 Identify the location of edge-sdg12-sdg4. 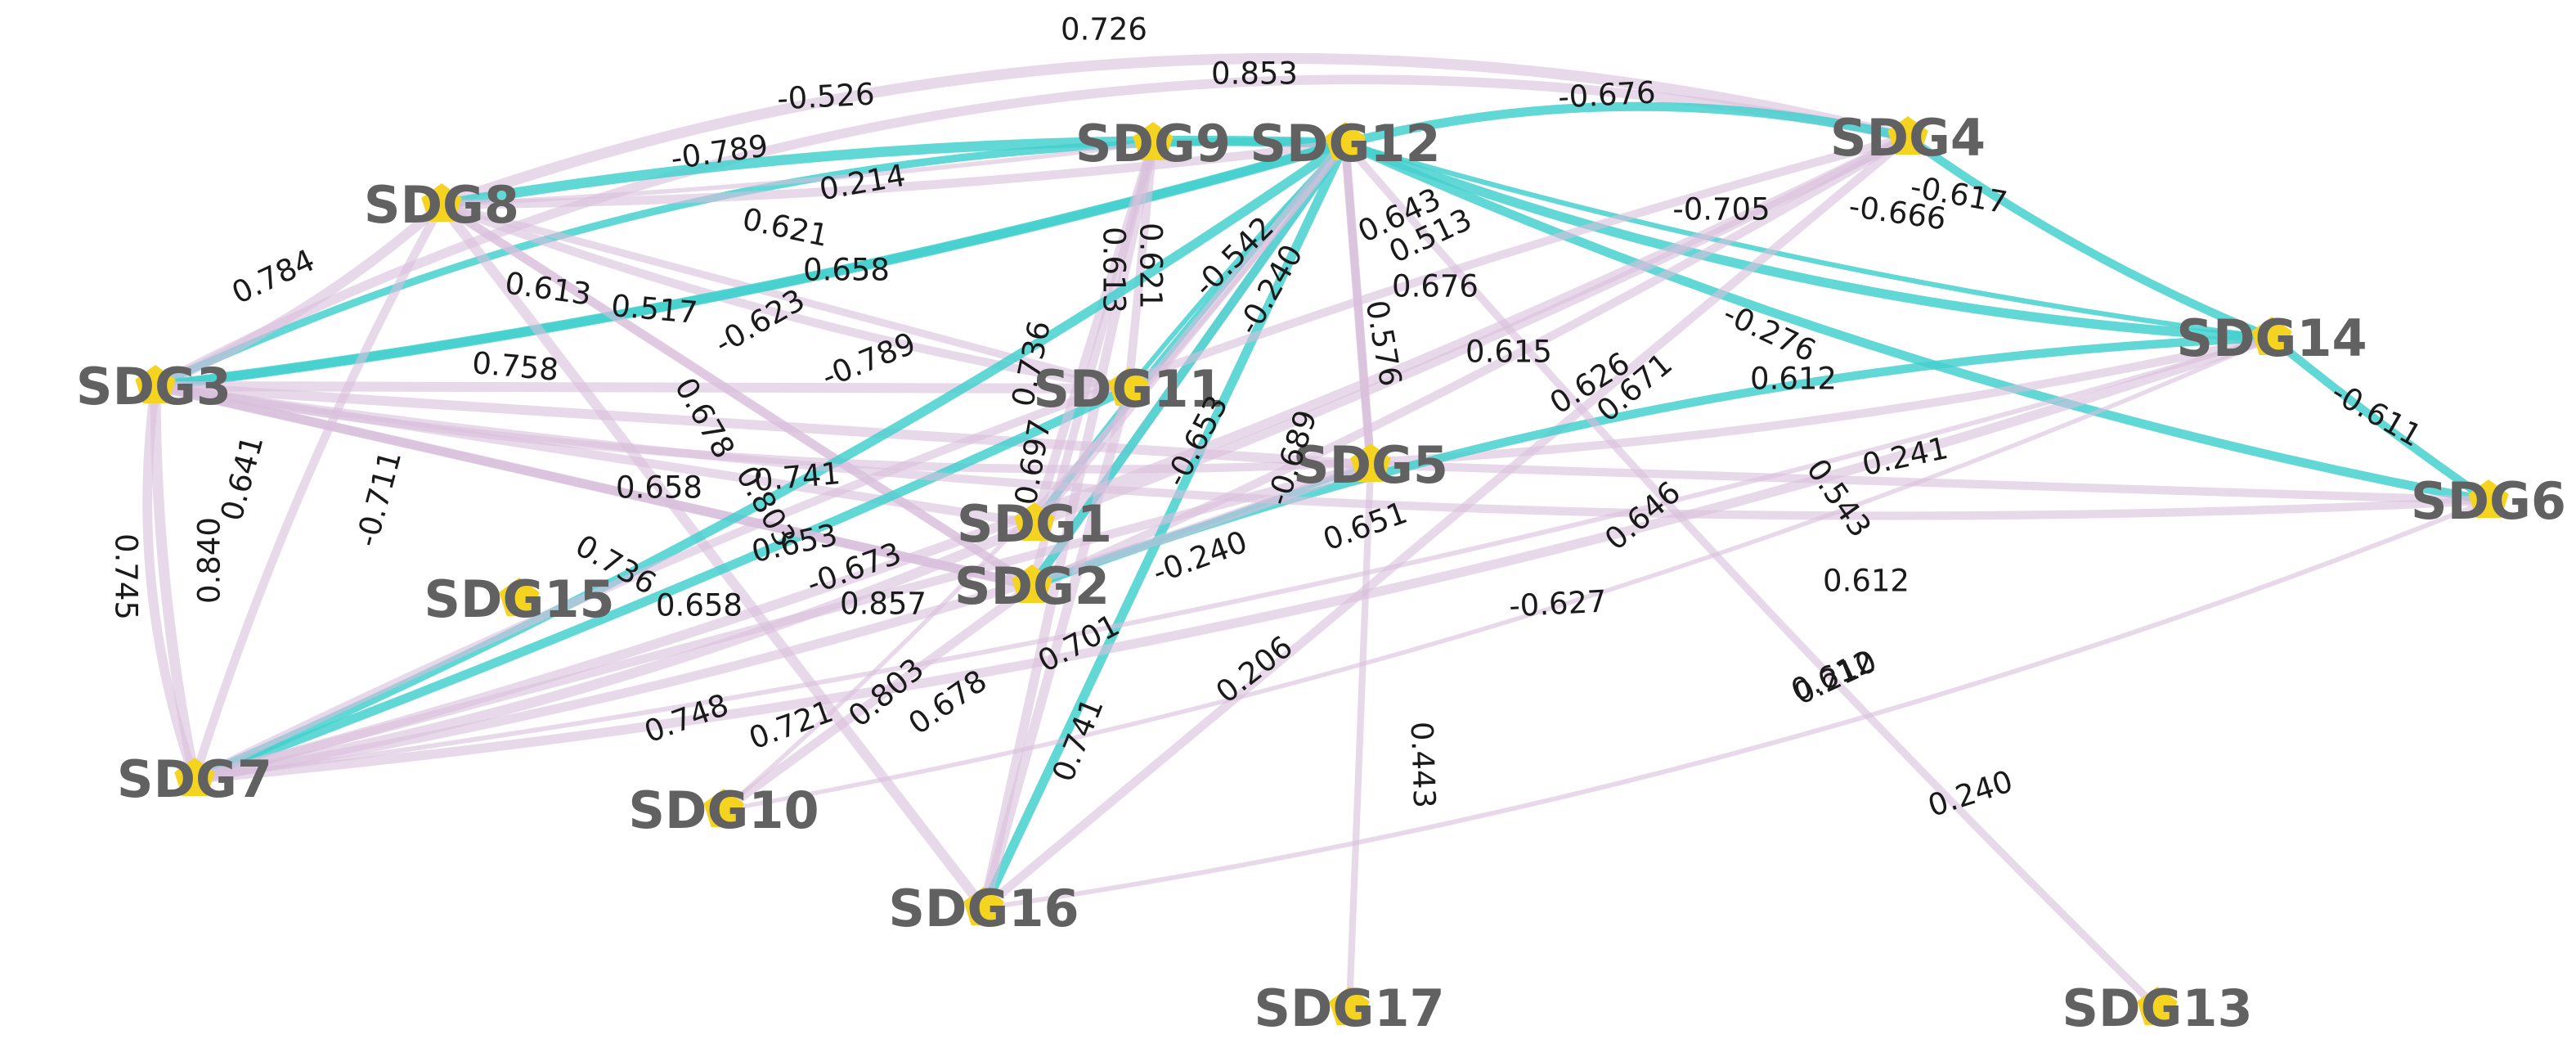
(1626, 124).